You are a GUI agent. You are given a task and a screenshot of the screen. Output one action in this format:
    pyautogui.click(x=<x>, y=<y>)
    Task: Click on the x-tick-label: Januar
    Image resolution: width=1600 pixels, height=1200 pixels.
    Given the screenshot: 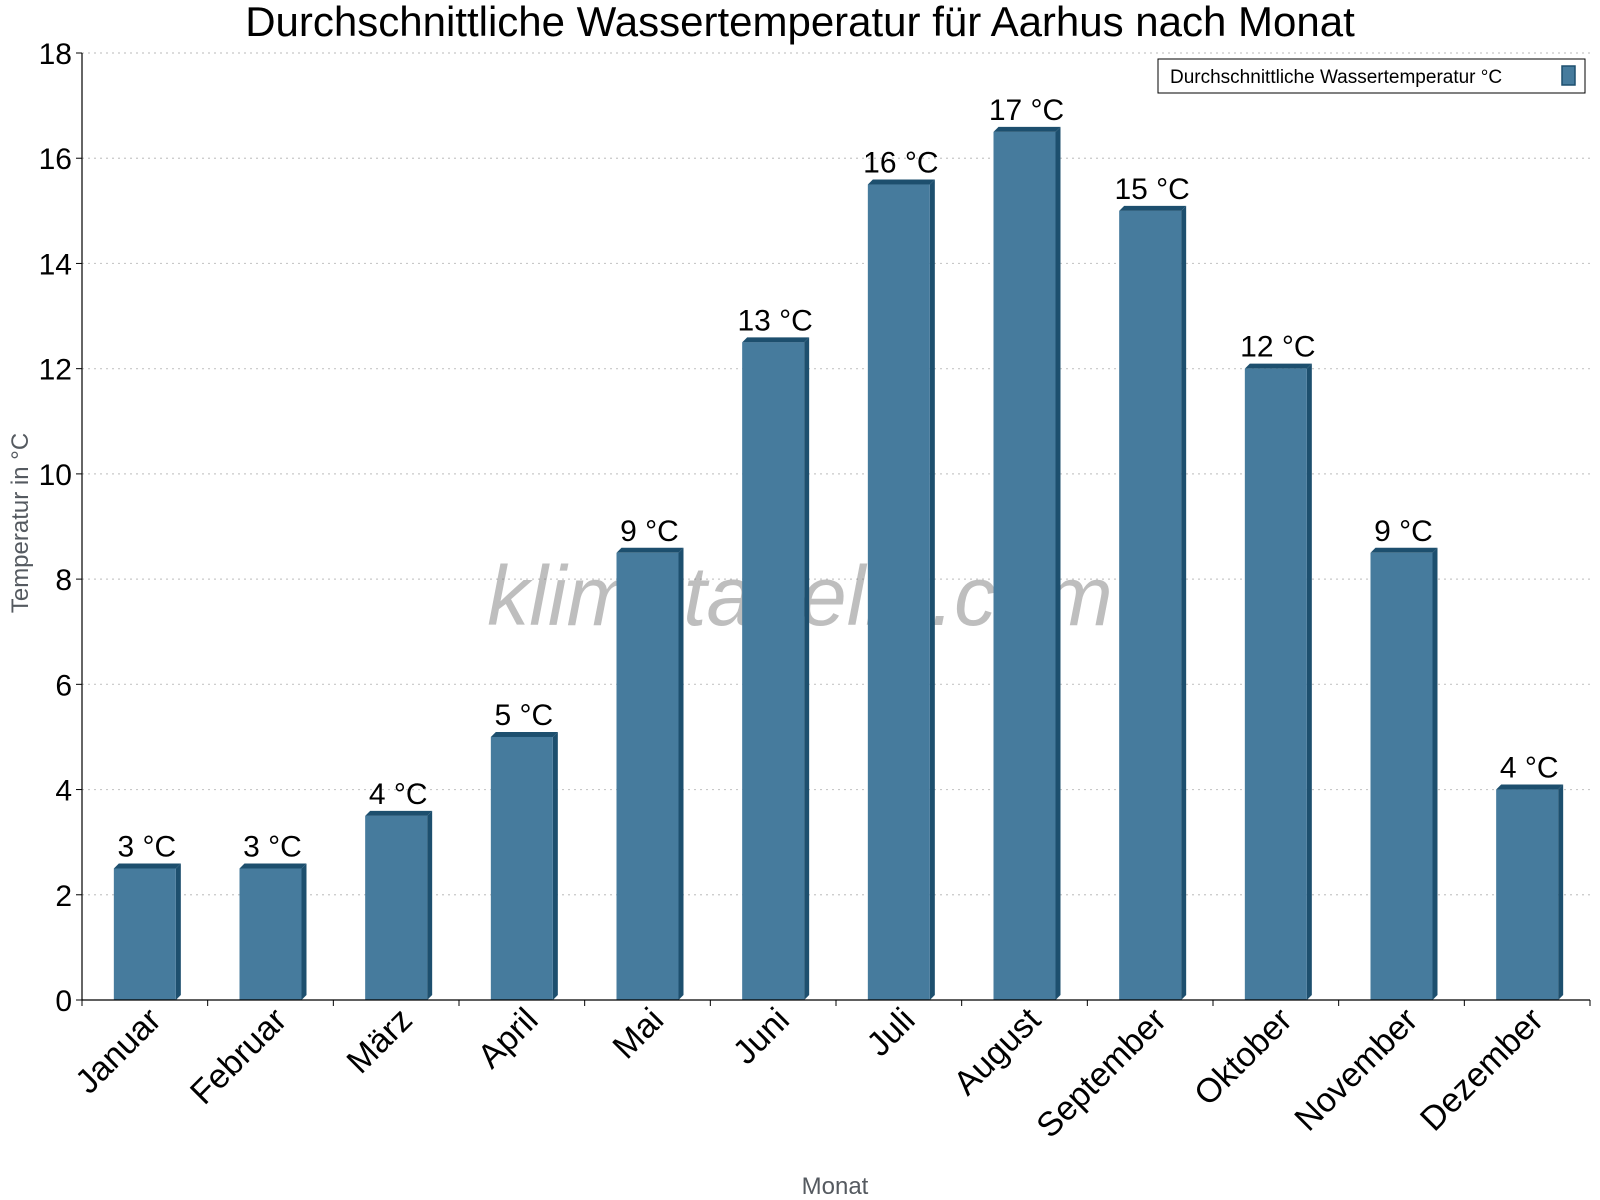 What is the action you would take?
    pyautogui.click(x=118, y=1051)
    